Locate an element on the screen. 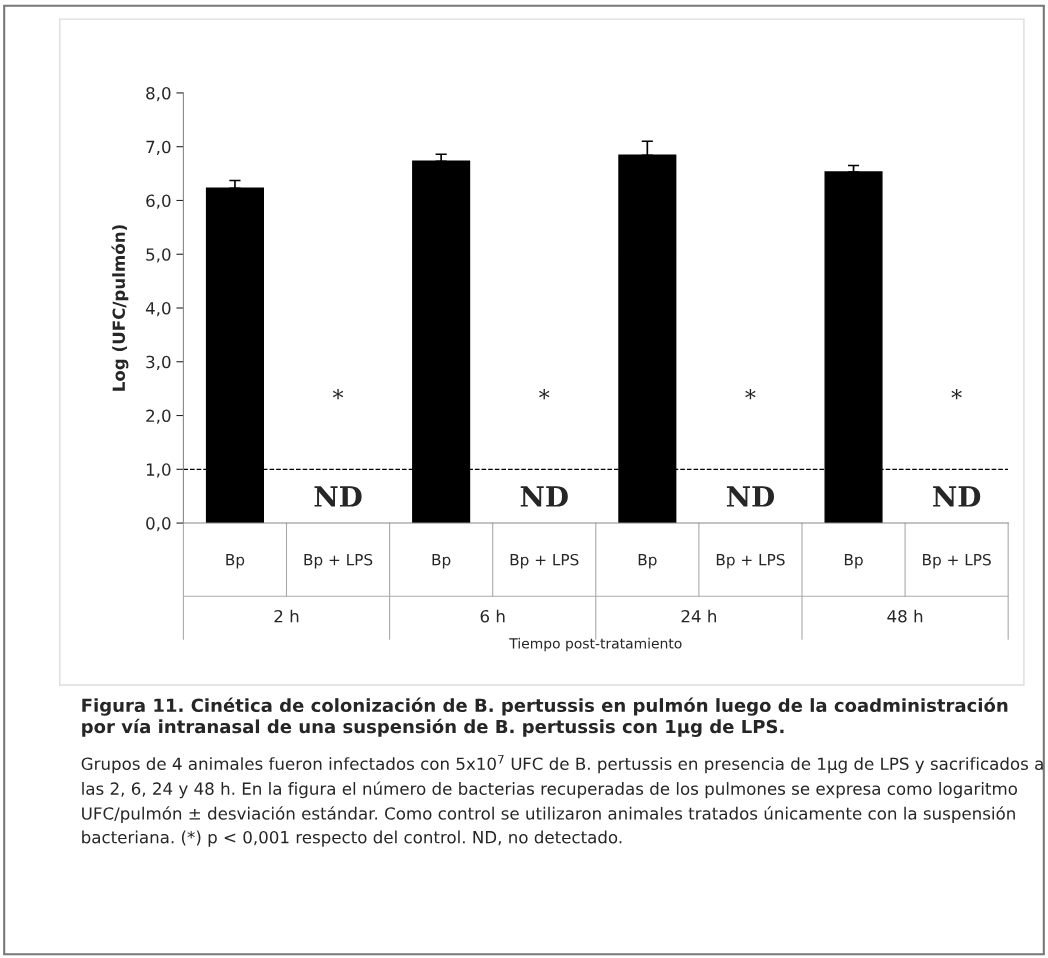 This screenshot has width=1048, height=958. y-tick-label: 7,0 is located at coordinates (158, 147).